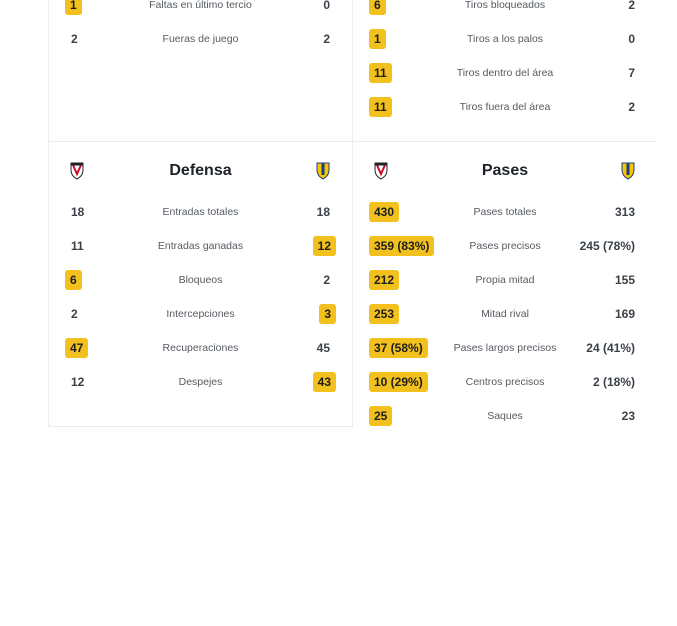  I want to click on stat-row: 359 (83%) Pases precisos 245 (78%), so click(505, 247).